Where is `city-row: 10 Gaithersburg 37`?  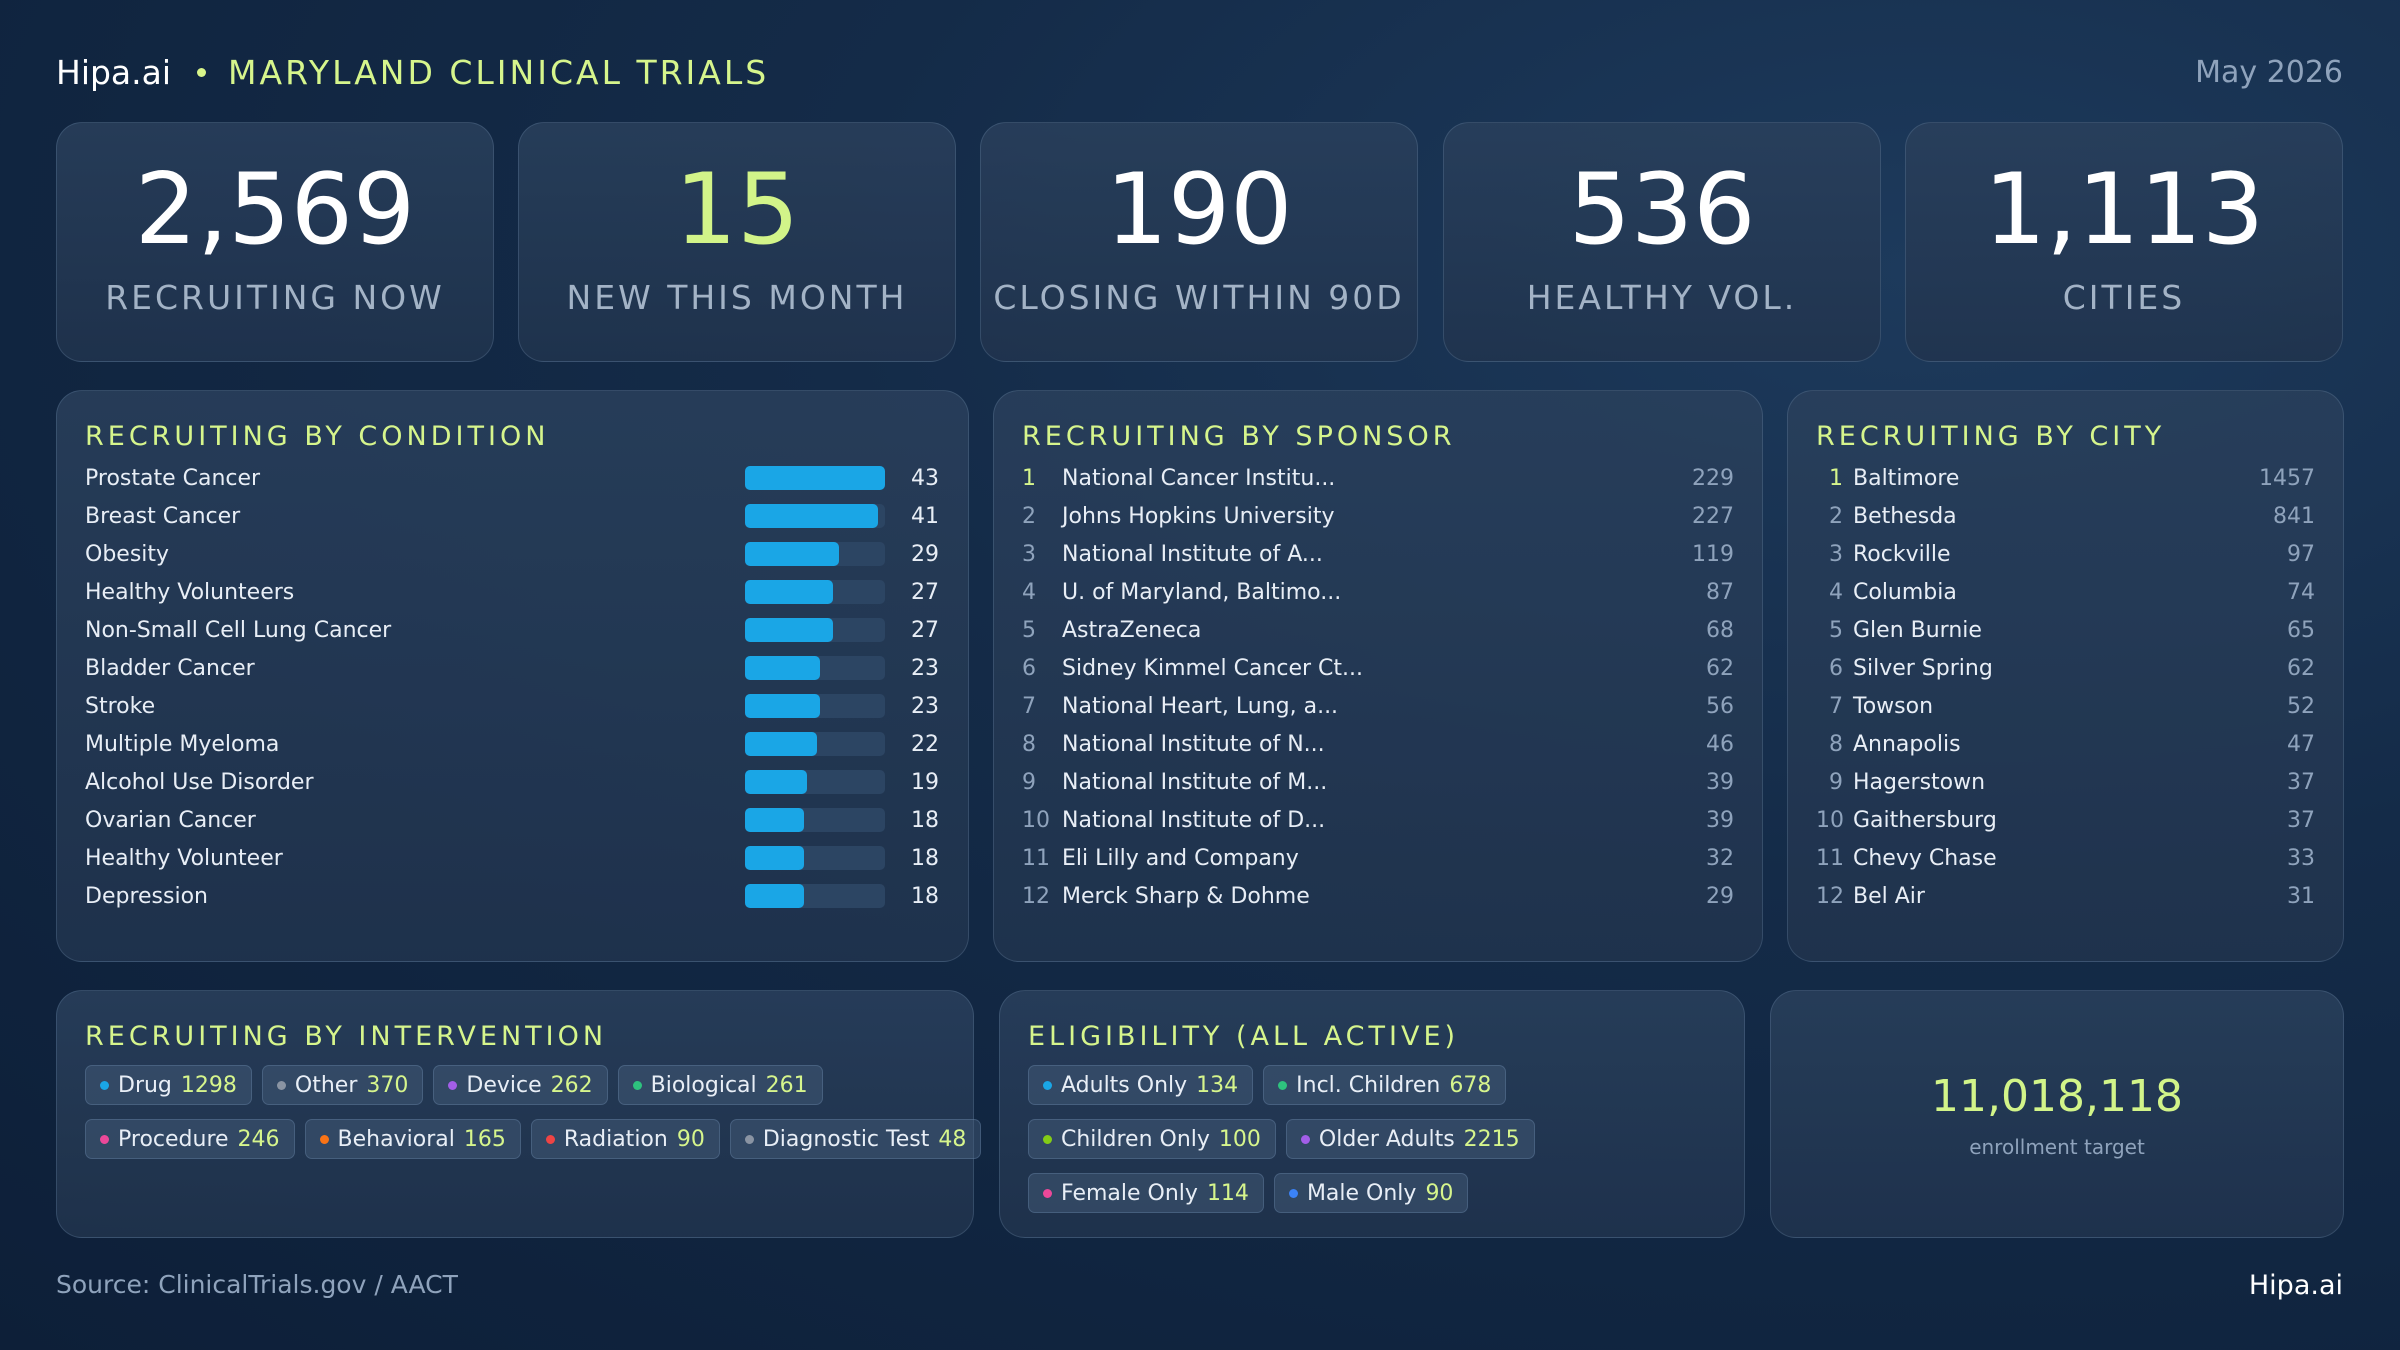
city-row: 10 Gaithersburg 37 is located at coordinates (2065, 820).